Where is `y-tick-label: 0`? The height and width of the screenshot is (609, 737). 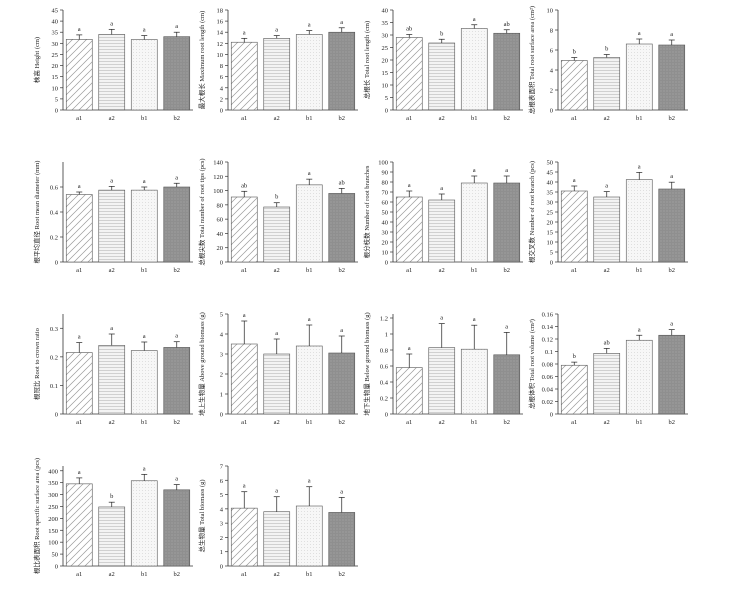 y-tick-label: 0 is located at coordinates (56, 111).